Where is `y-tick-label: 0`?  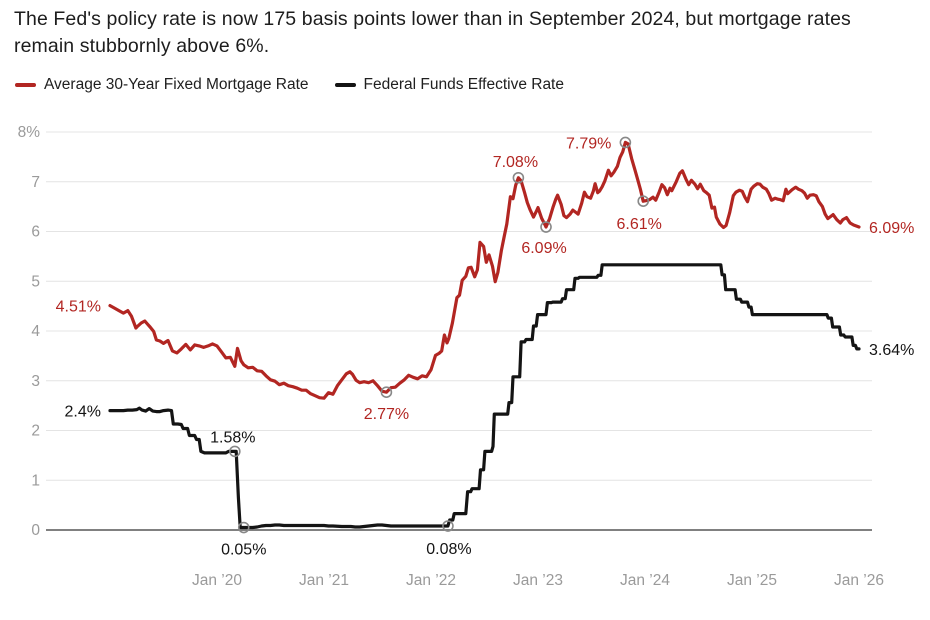
y-tick-label: 0 is located at coordinates (35, 530).